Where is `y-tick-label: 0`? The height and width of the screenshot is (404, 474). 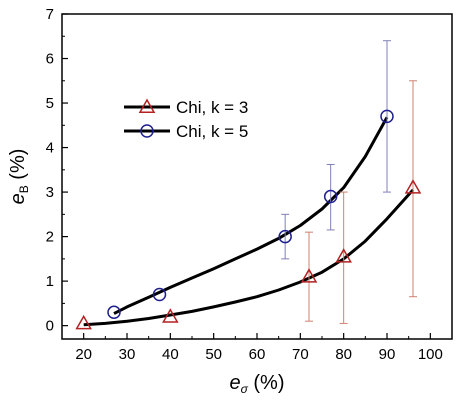 y-tick-label: 0 is located at coordinates (50, 326).